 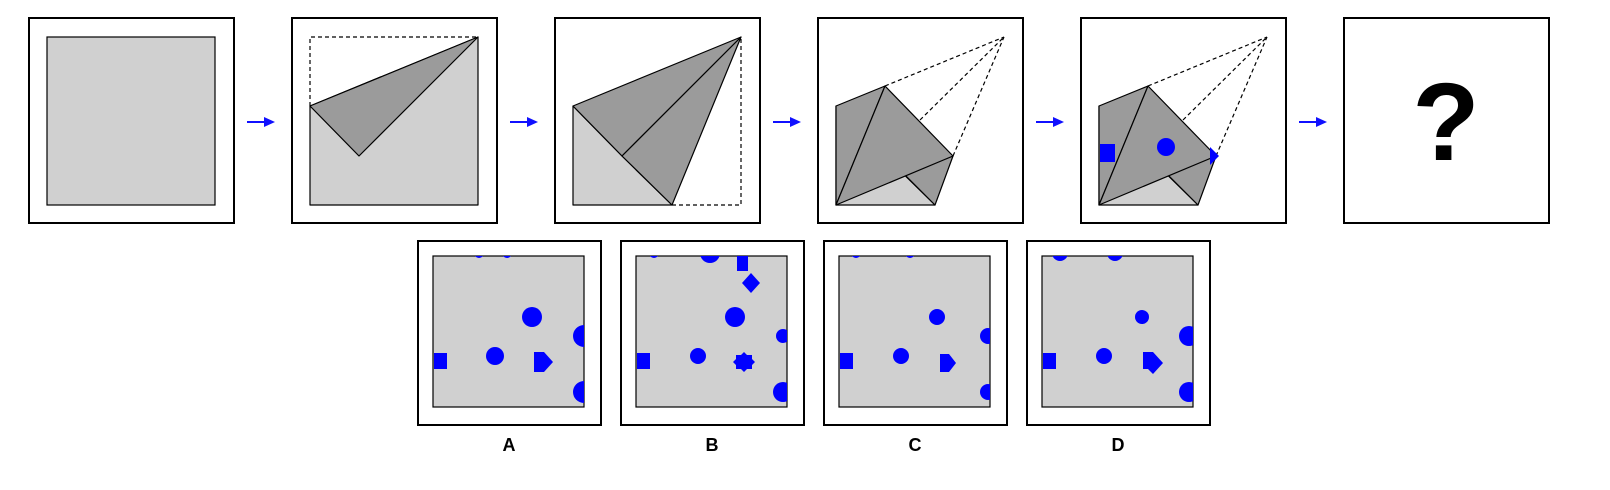 I want to click on option-label-a: A, so click(x=509, y=445).